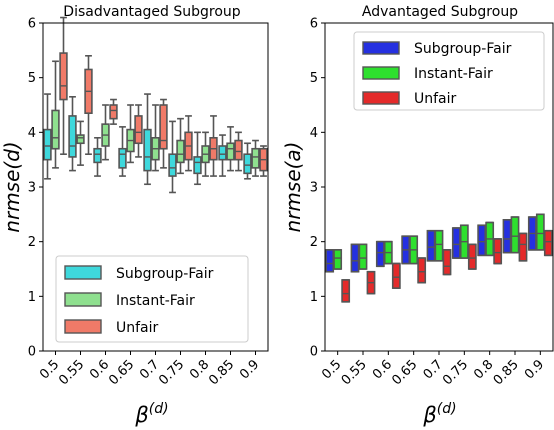 This screenshot has height=430, width=554. I want to click on chart-title: Advantaged Subgroup, so click(440, 12).